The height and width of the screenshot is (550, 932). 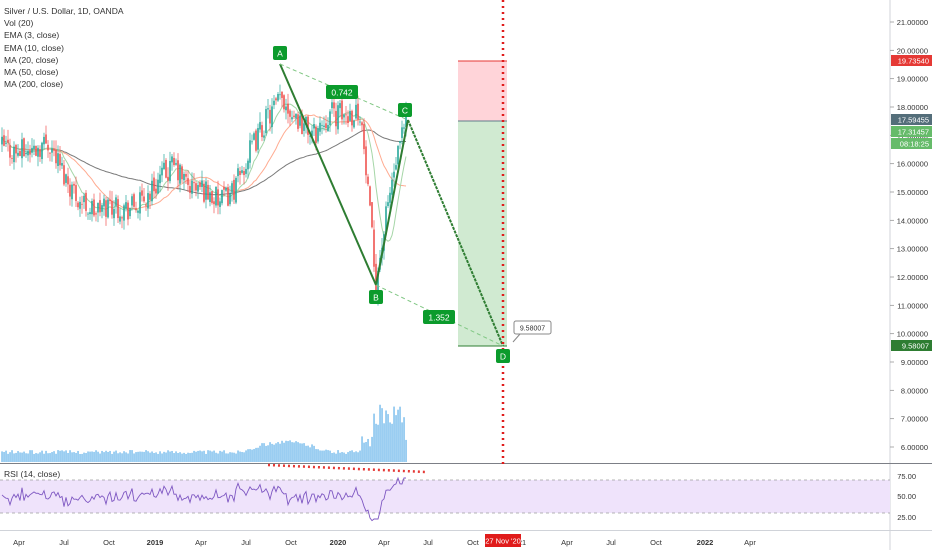 I want to click on ratio-1352-text: 1.352, so click(x=439, y=318).